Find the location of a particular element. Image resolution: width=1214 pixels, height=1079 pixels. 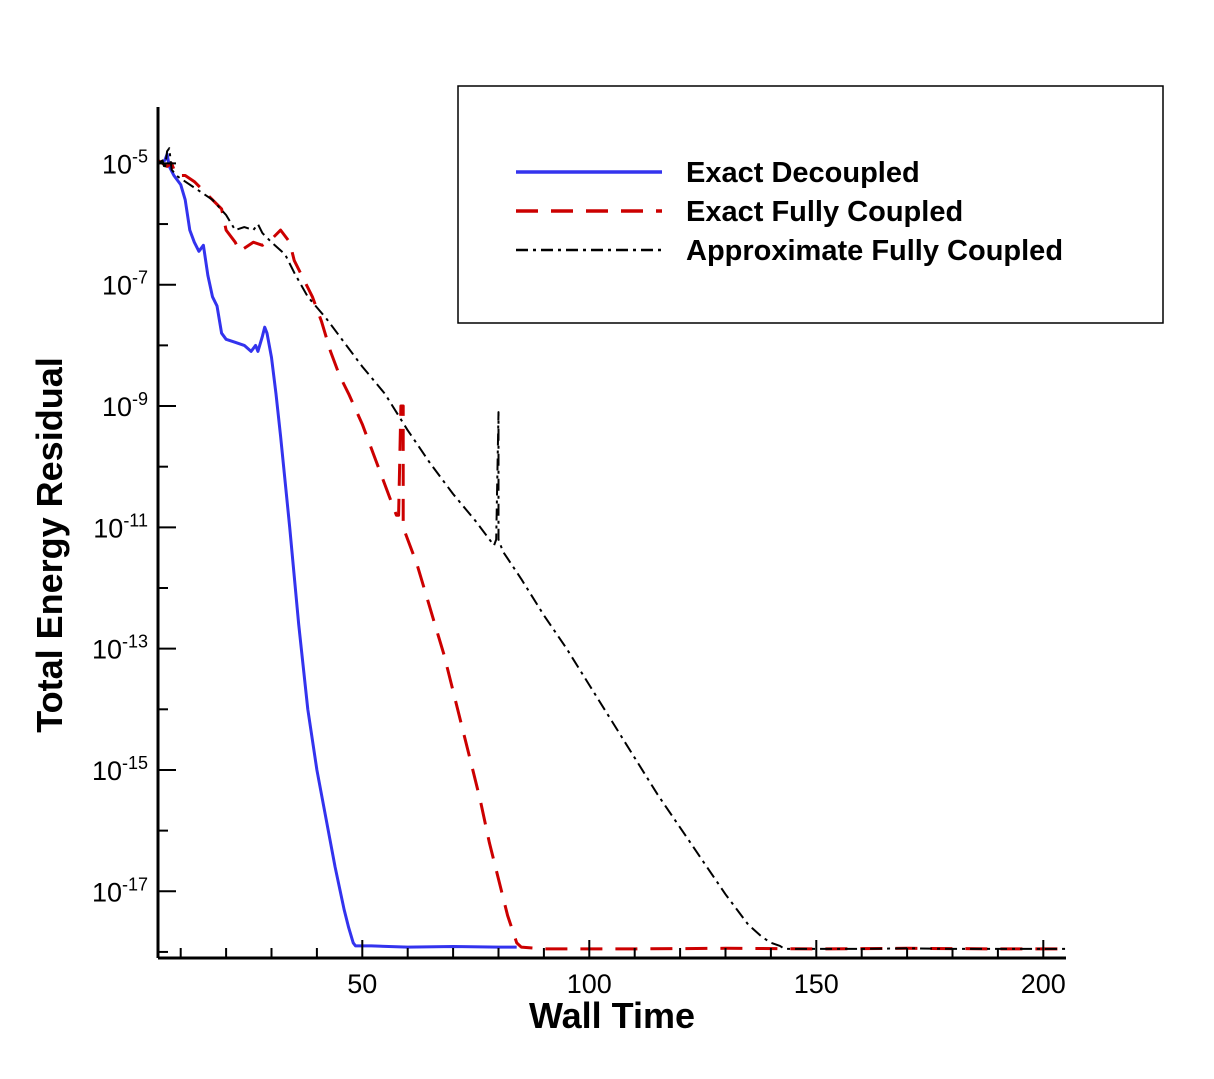

y-tick-label: 10⁻⁵ is located at coordinates (125, 162).